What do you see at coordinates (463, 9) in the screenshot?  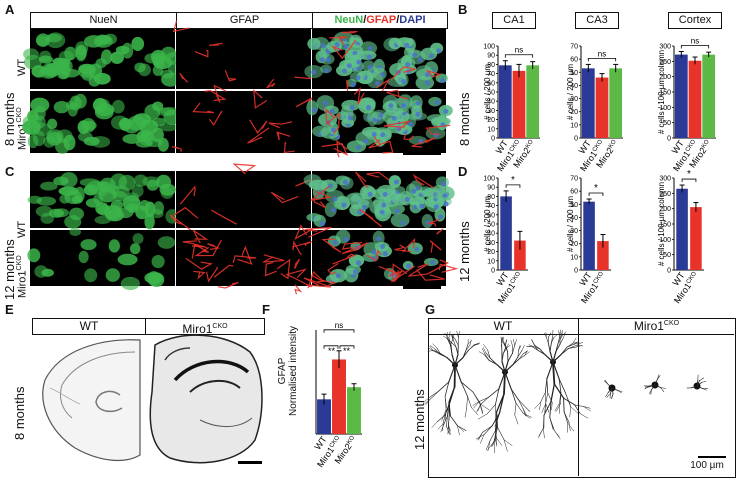 I see `panel-label-b: B` at bounding box center [463, 9].